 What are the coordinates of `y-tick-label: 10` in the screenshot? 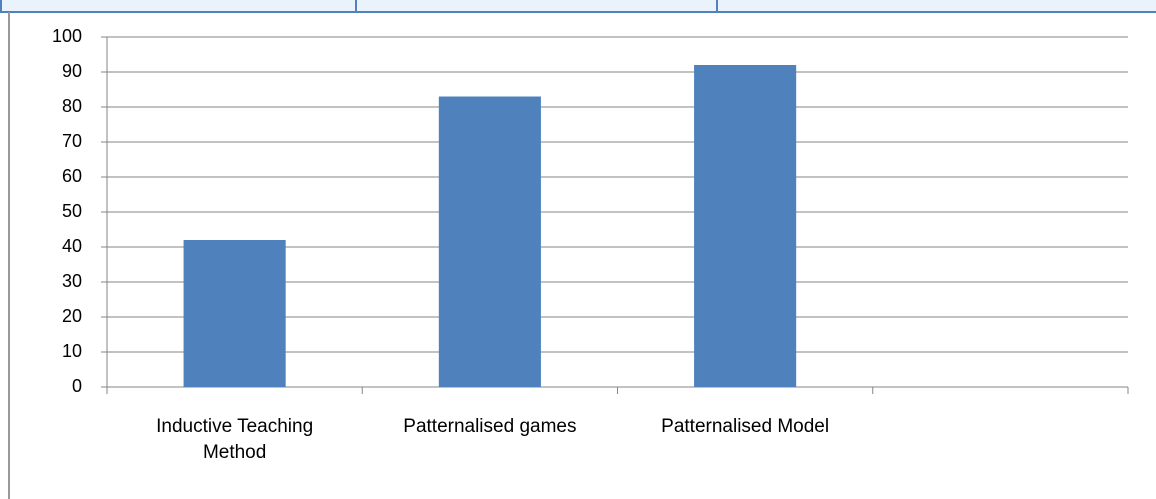 It's located at (72, 351).